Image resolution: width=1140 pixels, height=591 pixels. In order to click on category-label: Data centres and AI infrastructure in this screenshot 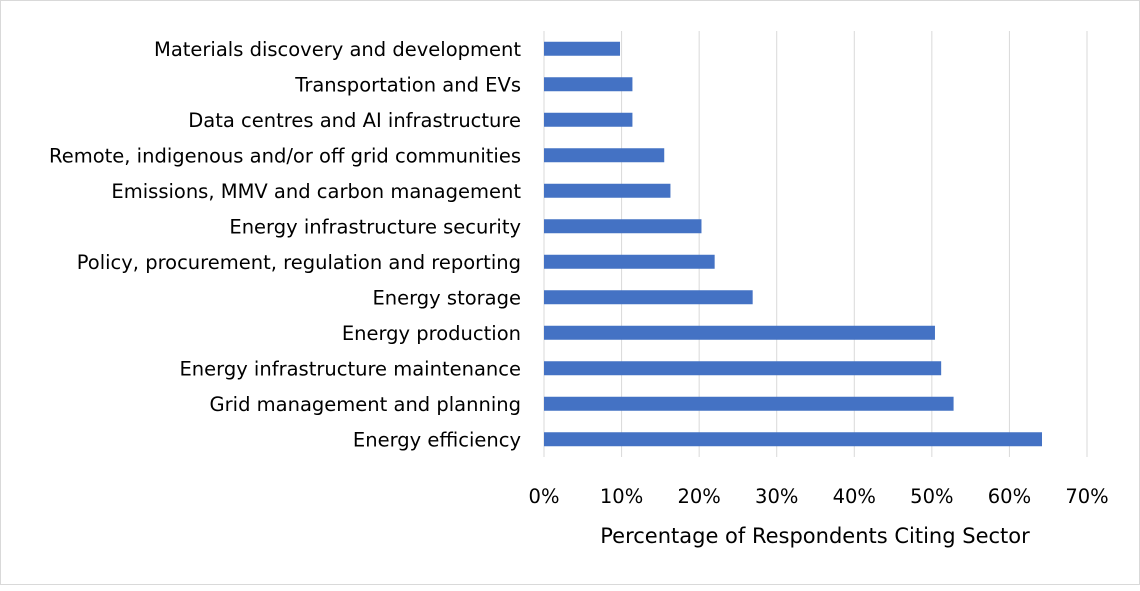, I will do `click(354, 120)`.